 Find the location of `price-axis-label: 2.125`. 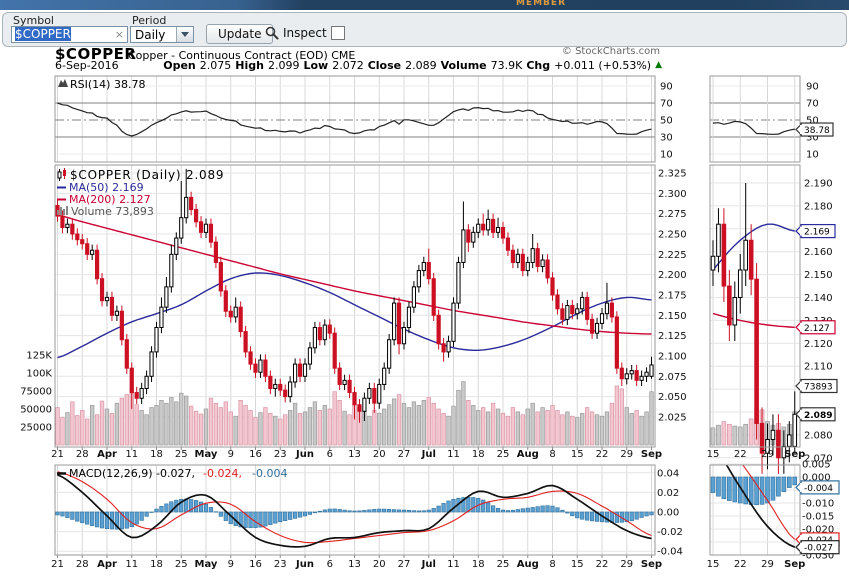

price-axis-label: 2.125 is located at coordinates (672, 336).